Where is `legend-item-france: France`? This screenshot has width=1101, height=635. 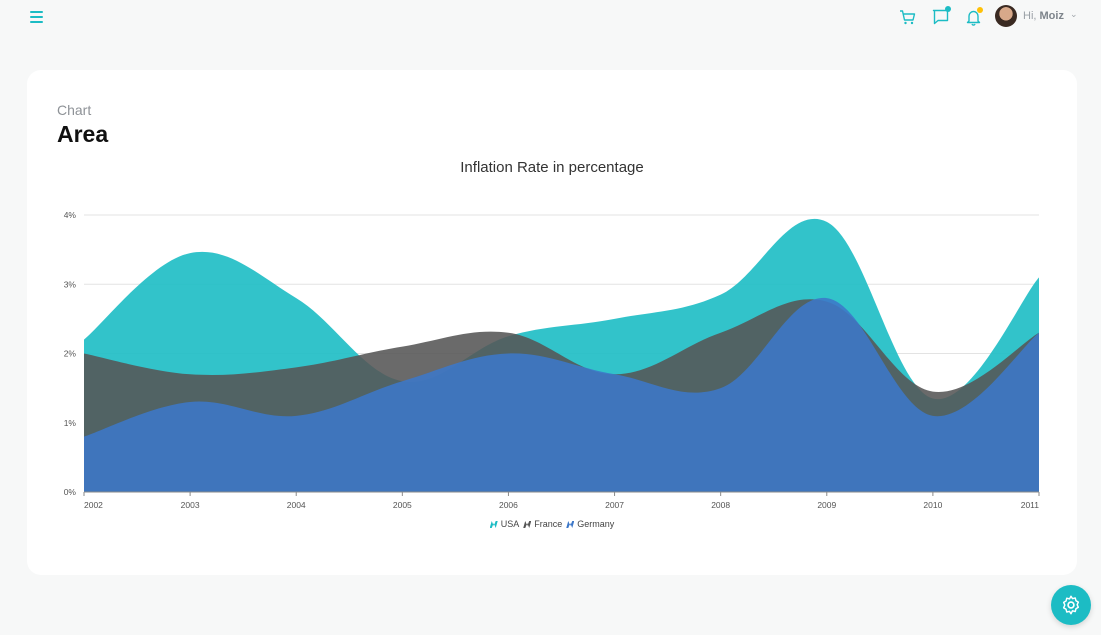 legend-item-france: France is located at coordinates (542, 524).